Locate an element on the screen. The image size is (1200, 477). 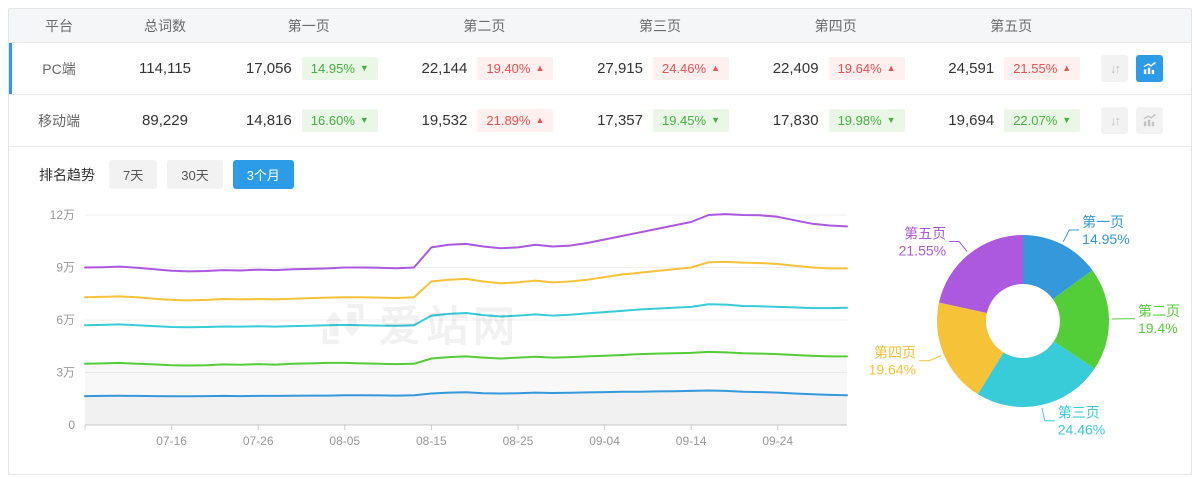
change-pct: 19.45% is located at coordinates (684, 120).